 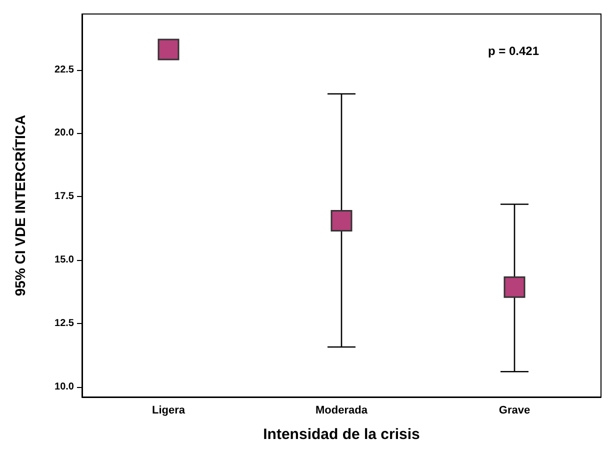 What do you see at coordinates (169, 410) in the screenshot?
I see `x-tick-label: Ligera` at bounding box center [169, 410].